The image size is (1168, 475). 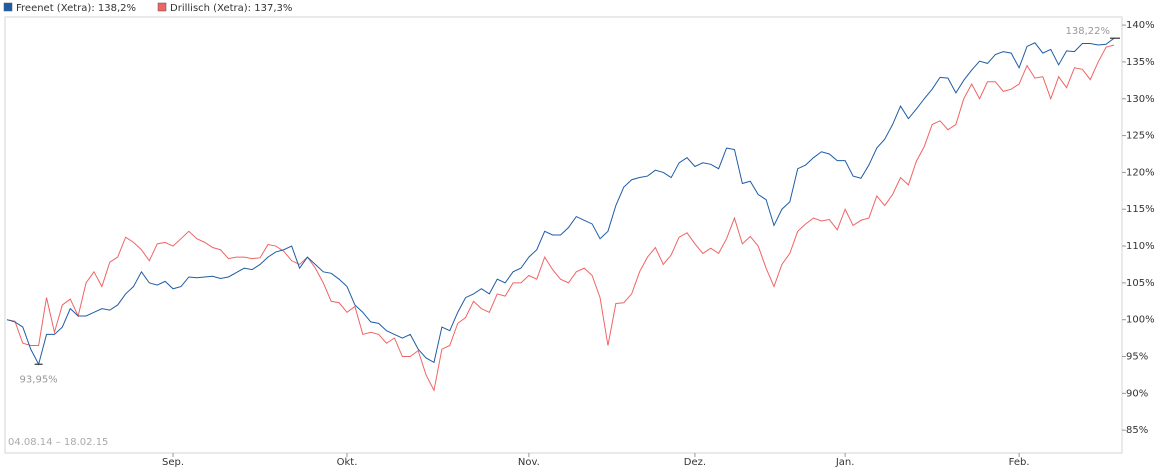 I want to click on y-tick-label: 85%, so click(x=1137, y=430).